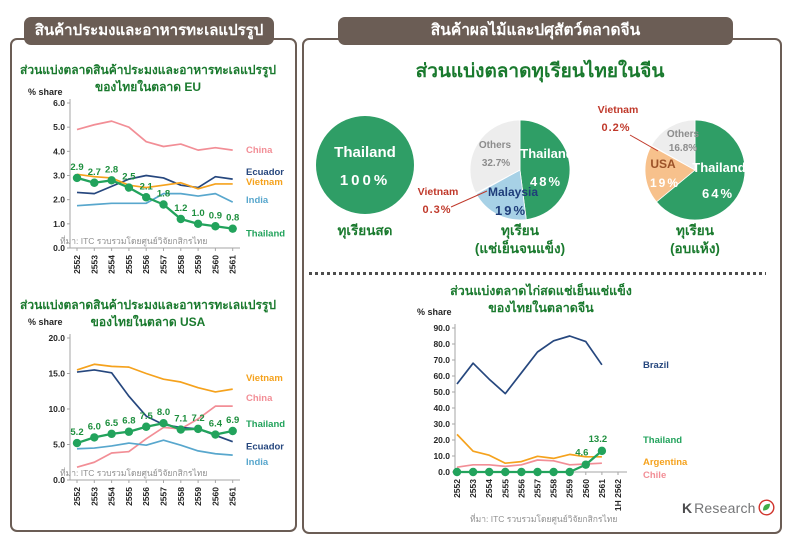 The height and width of the screenshot is (546, 790). I want to click on chicken-yaxis-label: % share, so click(434, 312).